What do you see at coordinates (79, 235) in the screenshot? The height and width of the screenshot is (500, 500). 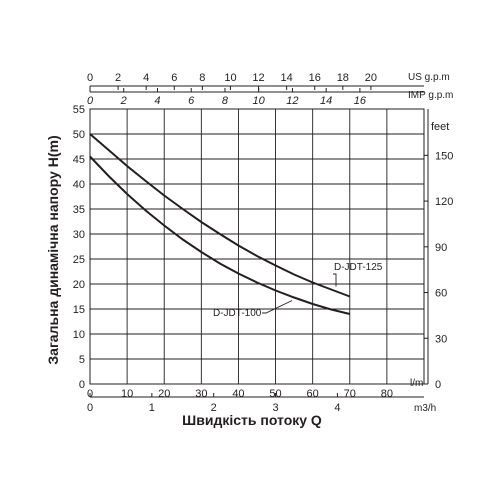 I see `tick-label-head-m: 30` at bounding box center [79, 235].